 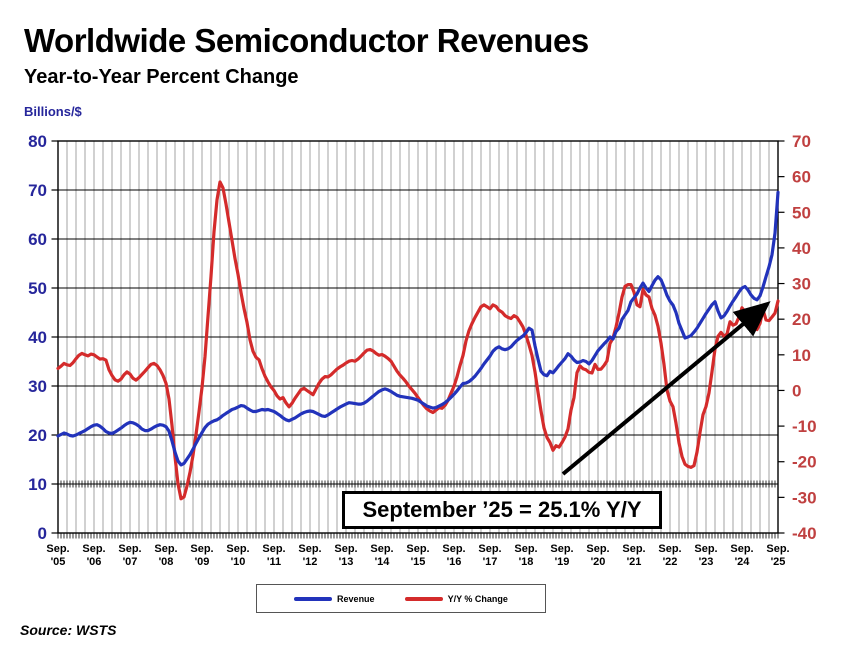 What do you see at coordinates (666, 388) in the screenshot?
I see `annotation-arrow` at bounding box center [666, 388].